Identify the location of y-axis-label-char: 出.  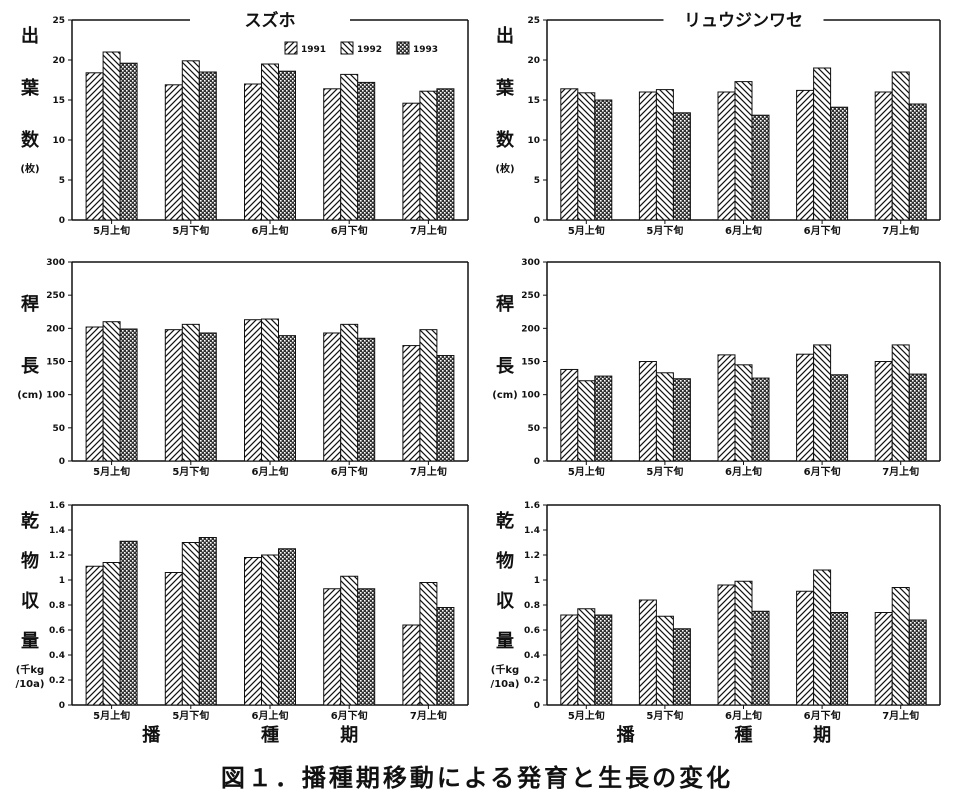
(505, 36).